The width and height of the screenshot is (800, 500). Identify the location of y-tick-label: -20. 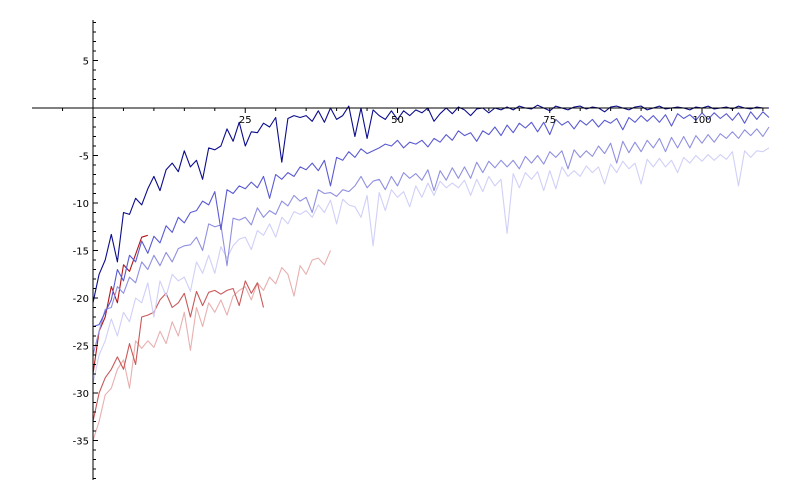
(81, 299).